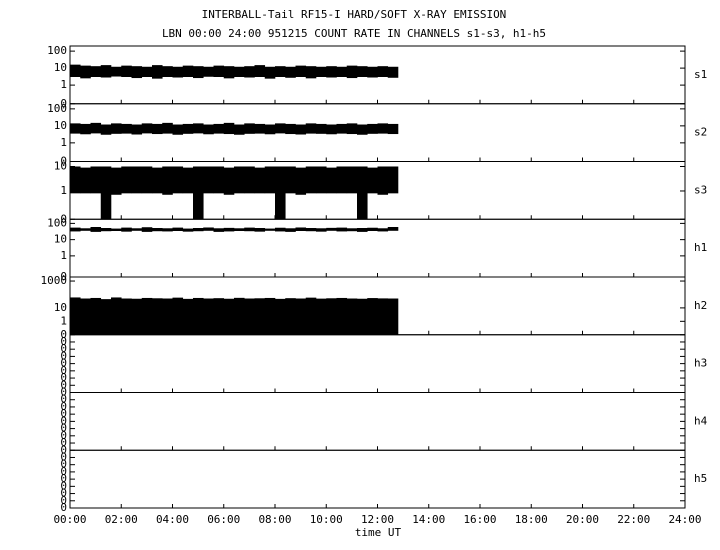 The width and height of the screenshot is (720, 550). What do you see at coordinates (172, 519) in the screenshot?
I see `x-tick-label: 04:00` at bounding box center [172, 519].